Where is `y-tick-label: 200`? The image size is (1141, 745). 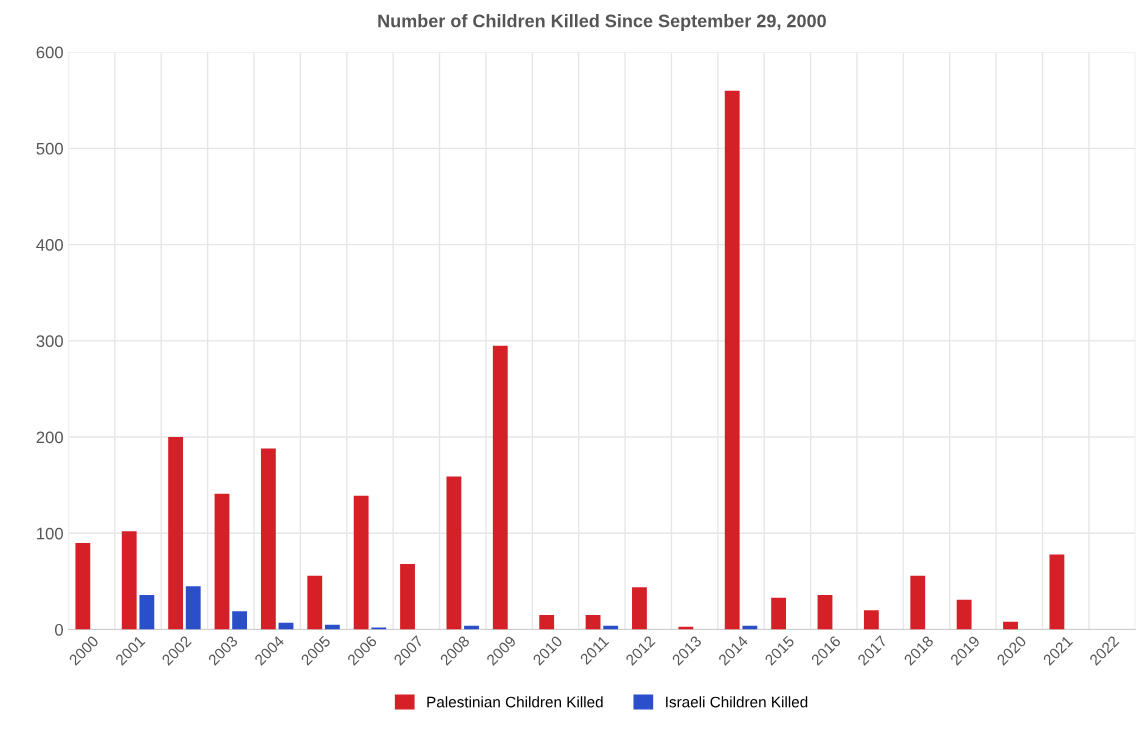
y-tick-label: 200 is located at coordinates (49, 437).